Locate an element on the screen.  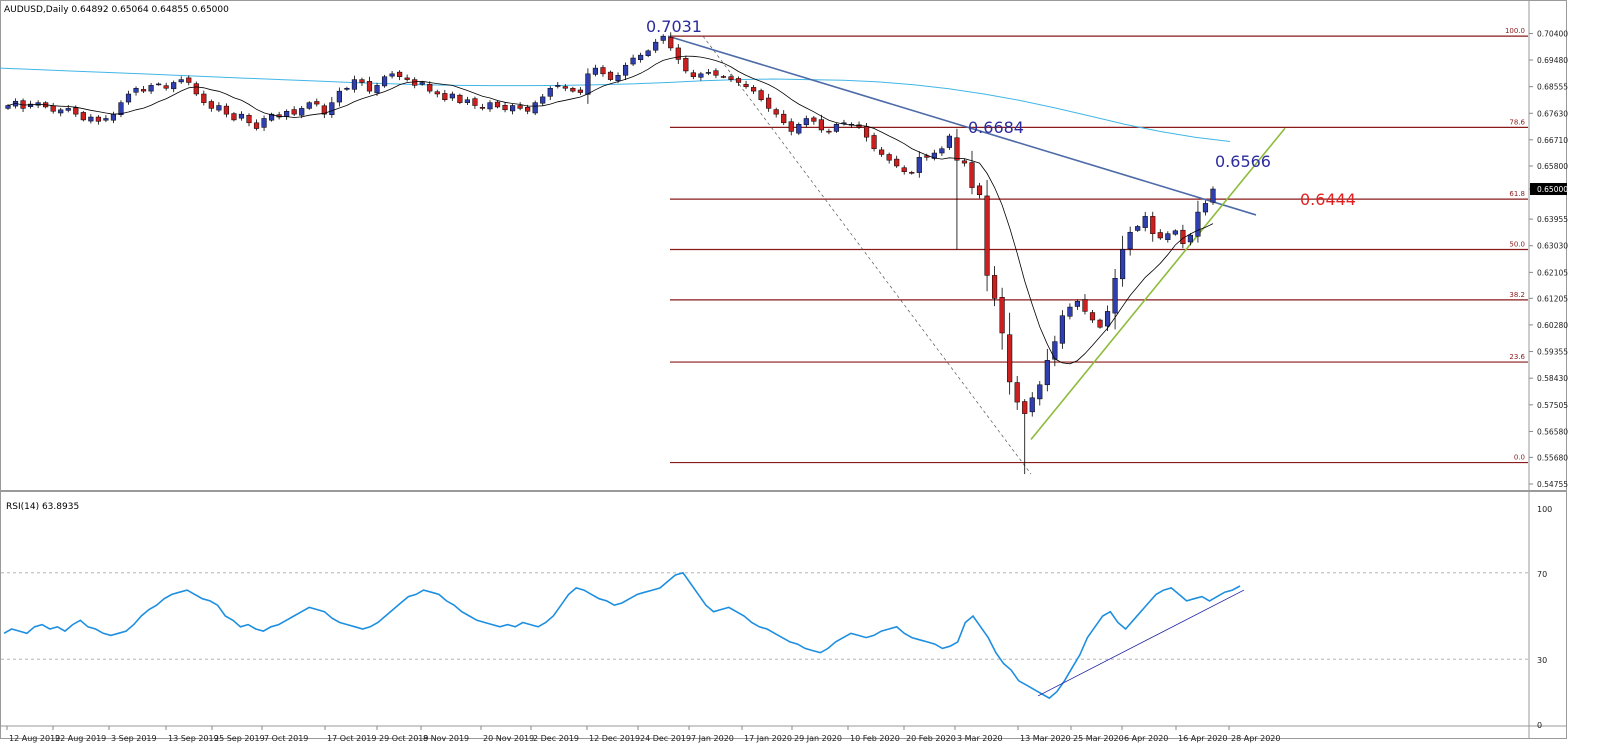
time-tick-label: 25 Sep 2019 is located at coordinates (239, 738).